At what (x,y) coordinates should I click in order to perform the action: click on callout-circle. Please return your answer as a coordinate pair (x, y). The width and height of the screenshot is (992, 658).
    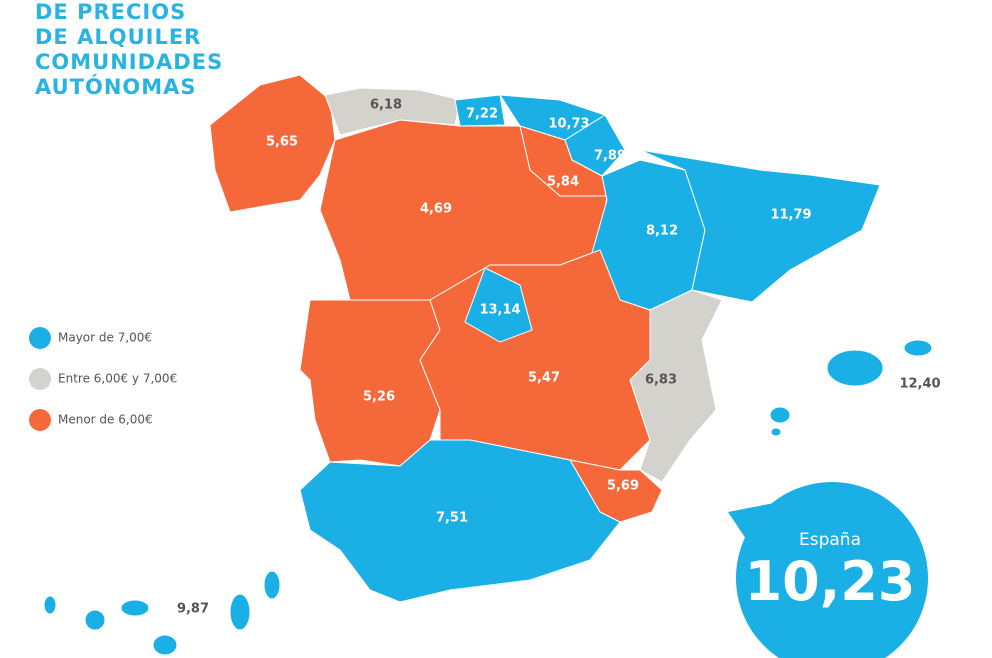
    Looking at the image, I should click on (832, 570).